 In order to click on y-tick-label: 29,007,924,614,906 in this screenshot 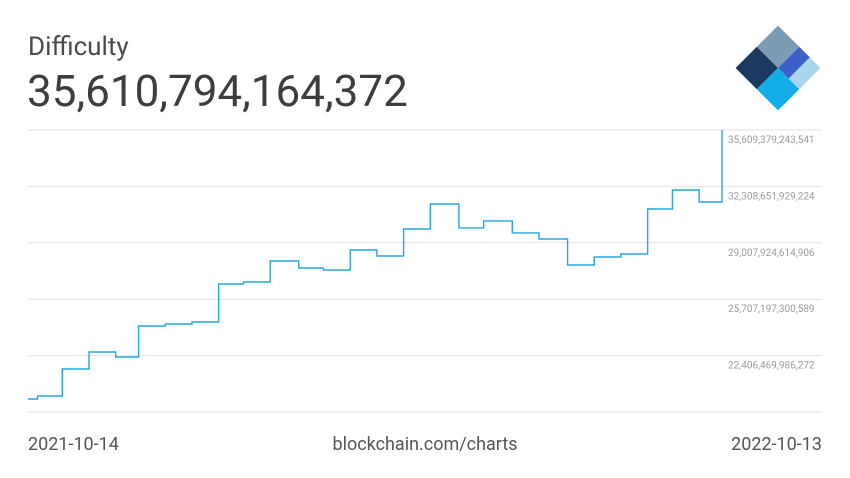, I will do `click(771, 253)`.